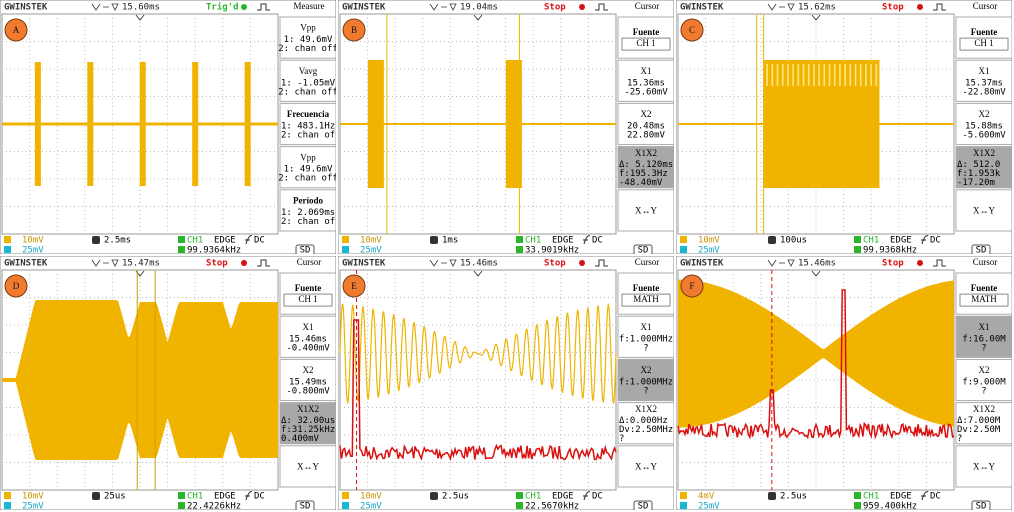 The height and width of the screenshot is (512, 1014). What do you see at coordinates (308, 288) in the screenshot?
I see `menu-item-title: Fuente` at bounding box center [308, 288].